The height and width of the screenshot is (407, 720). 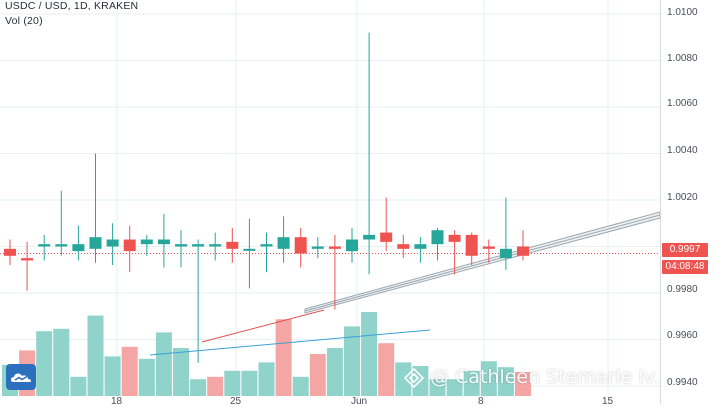 What do you see at coordinates (682, 12) in the screenshot?
I see `price-tick: 1.0100` at bounding box center [682, 12].